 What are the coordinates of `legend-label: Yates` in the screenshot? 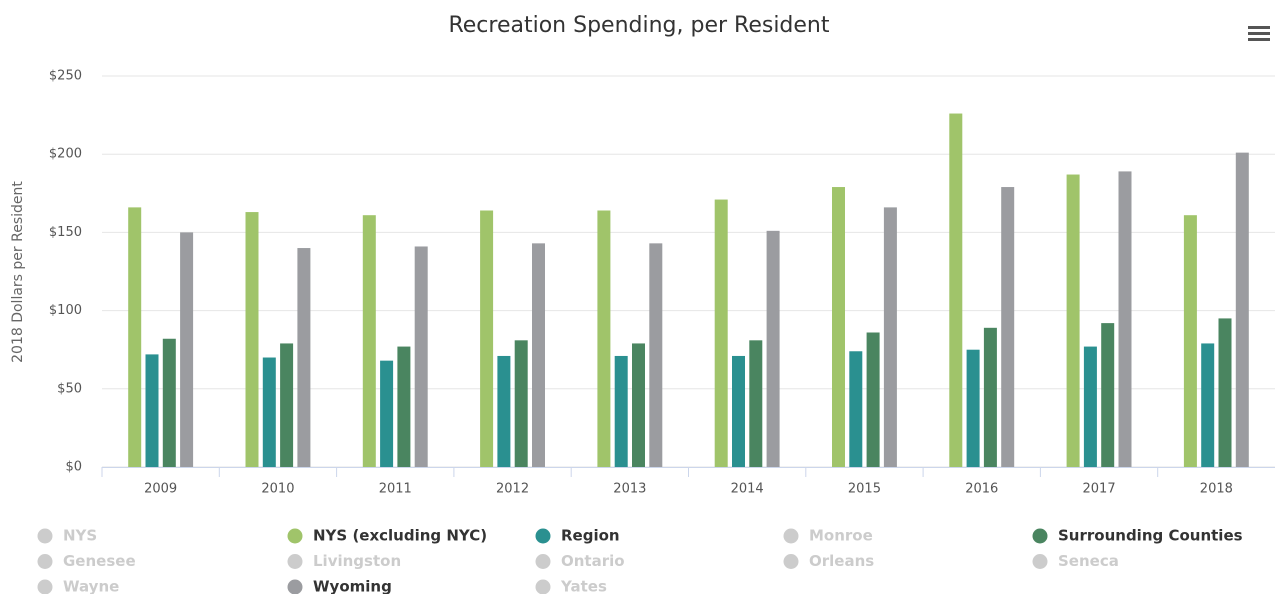 It's located at (583, 586).